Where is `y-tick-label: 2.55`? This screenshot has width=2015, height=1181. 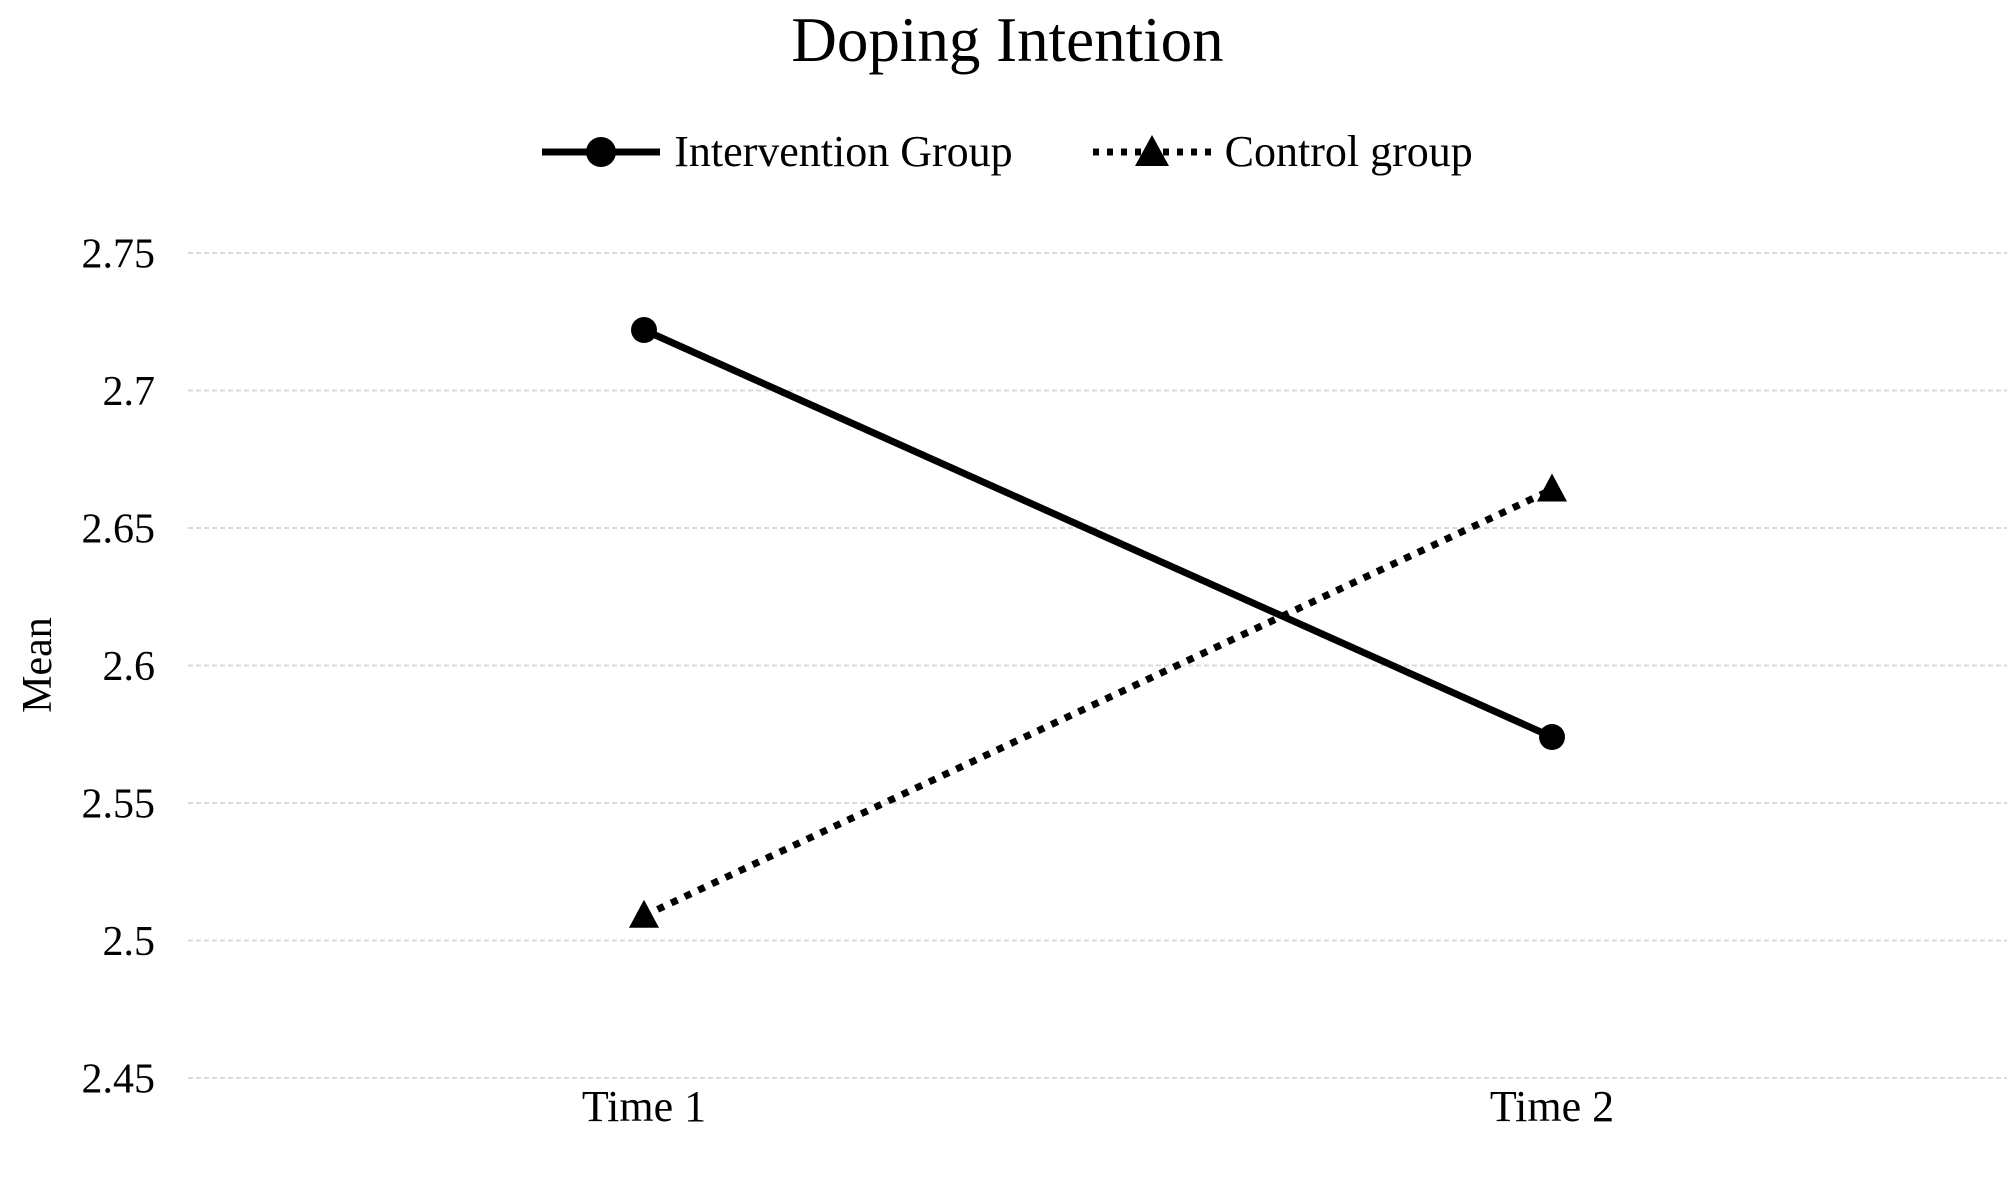 y-tick-label: 2.55 is located at coordinates (119, 804).